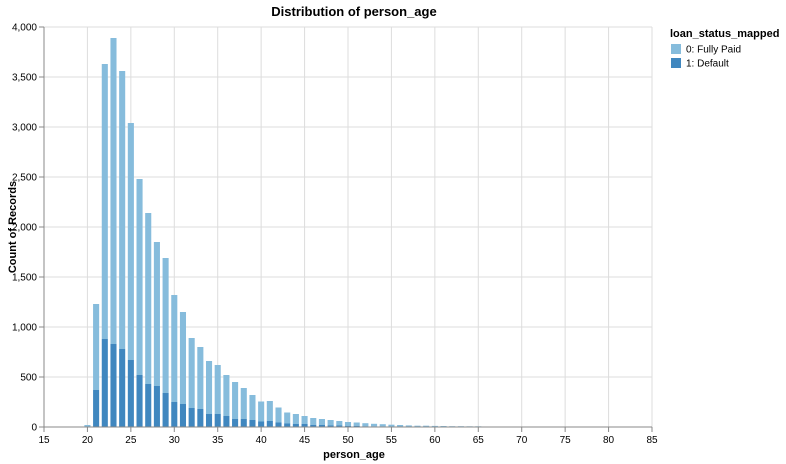  I want to click on x-tick-label: 85, so click(652, 440).